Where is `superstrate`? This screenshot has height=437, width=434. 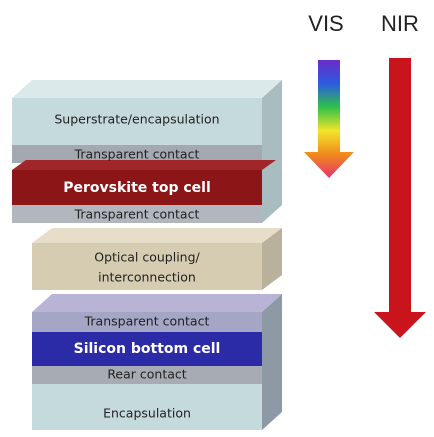
superstrate is located at coordinates (137, 121).